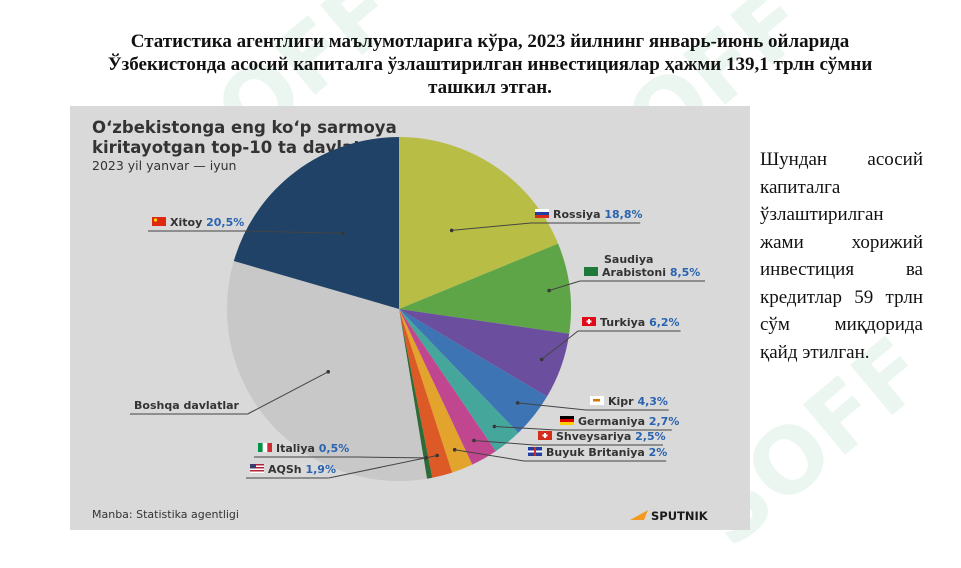 Image resolution: width=961 pixels, height=568 pixels. What do you see at coordinates (320, 469) in the screenshot?
I see `slice-value: 1,9%` at bounding box center [320, 469].